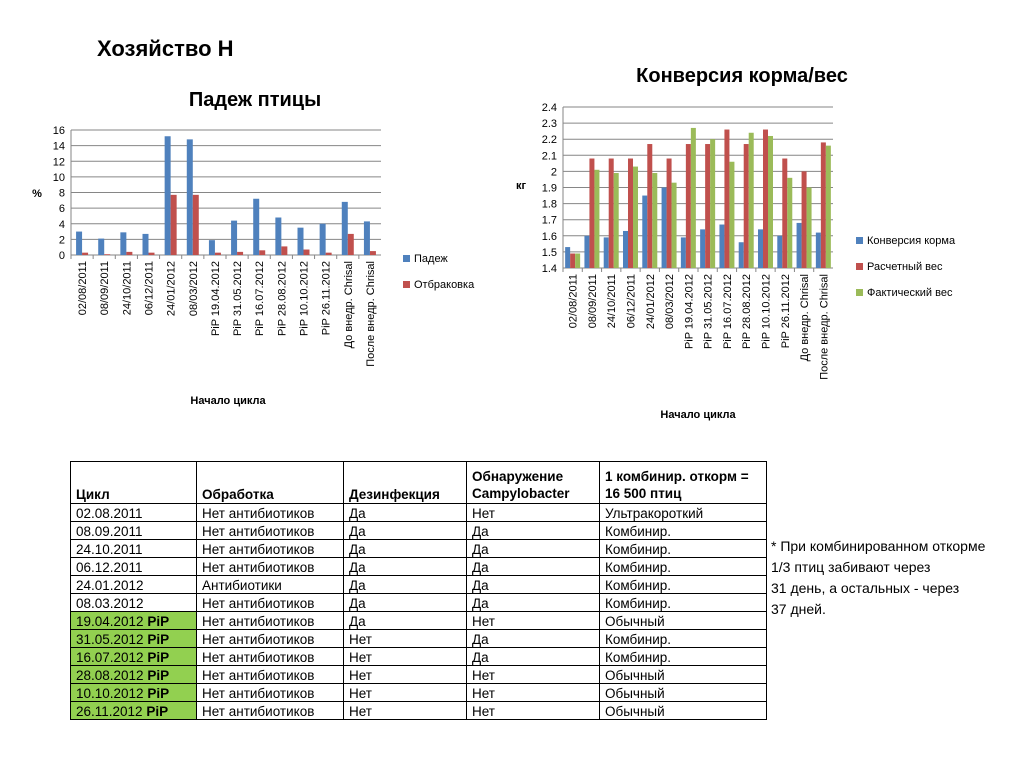 Image resolution: width=1024 pixels, height=768 pixels. I want to click on x-tick-label: 06/12/2011, so click(150, 288).